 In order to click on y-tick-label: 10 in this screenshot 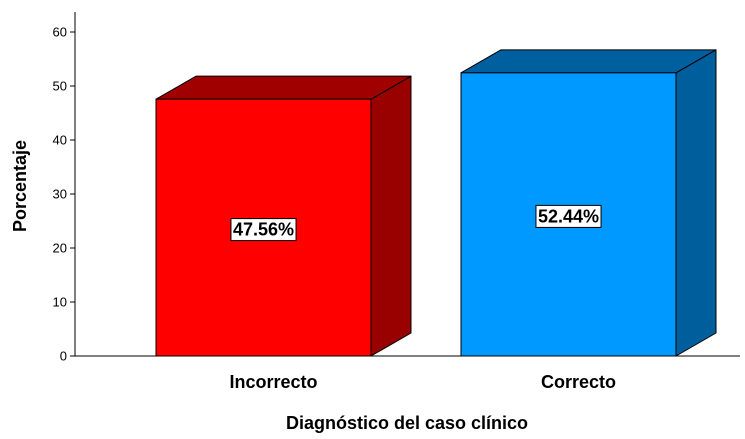, I will do `click(60, 302)`.